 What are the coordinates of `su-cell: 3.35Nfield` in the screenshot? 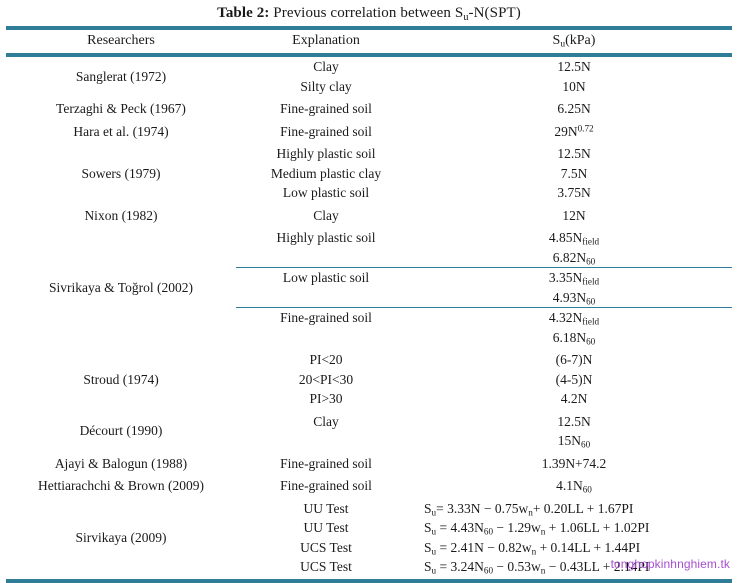 It's located at (574, 277).